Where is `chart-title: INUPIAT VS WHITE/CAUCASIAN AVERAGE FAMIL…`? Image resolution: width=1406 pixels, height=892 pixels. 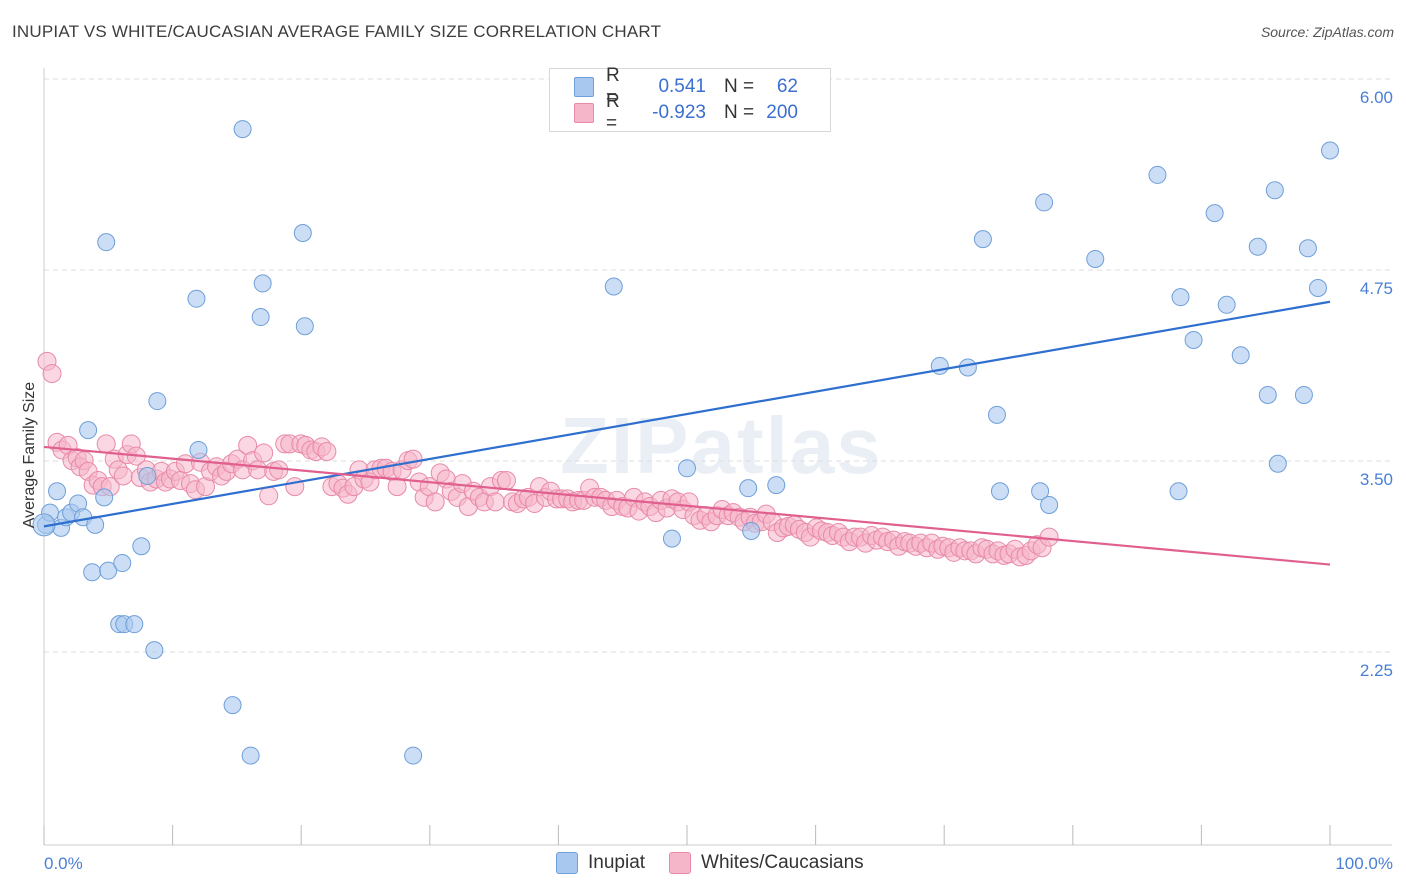
chart-title: INUPIAT VS WHITE/CAUCASIAN AVERAGE FAMIL… is located at coordinates (337, 31).